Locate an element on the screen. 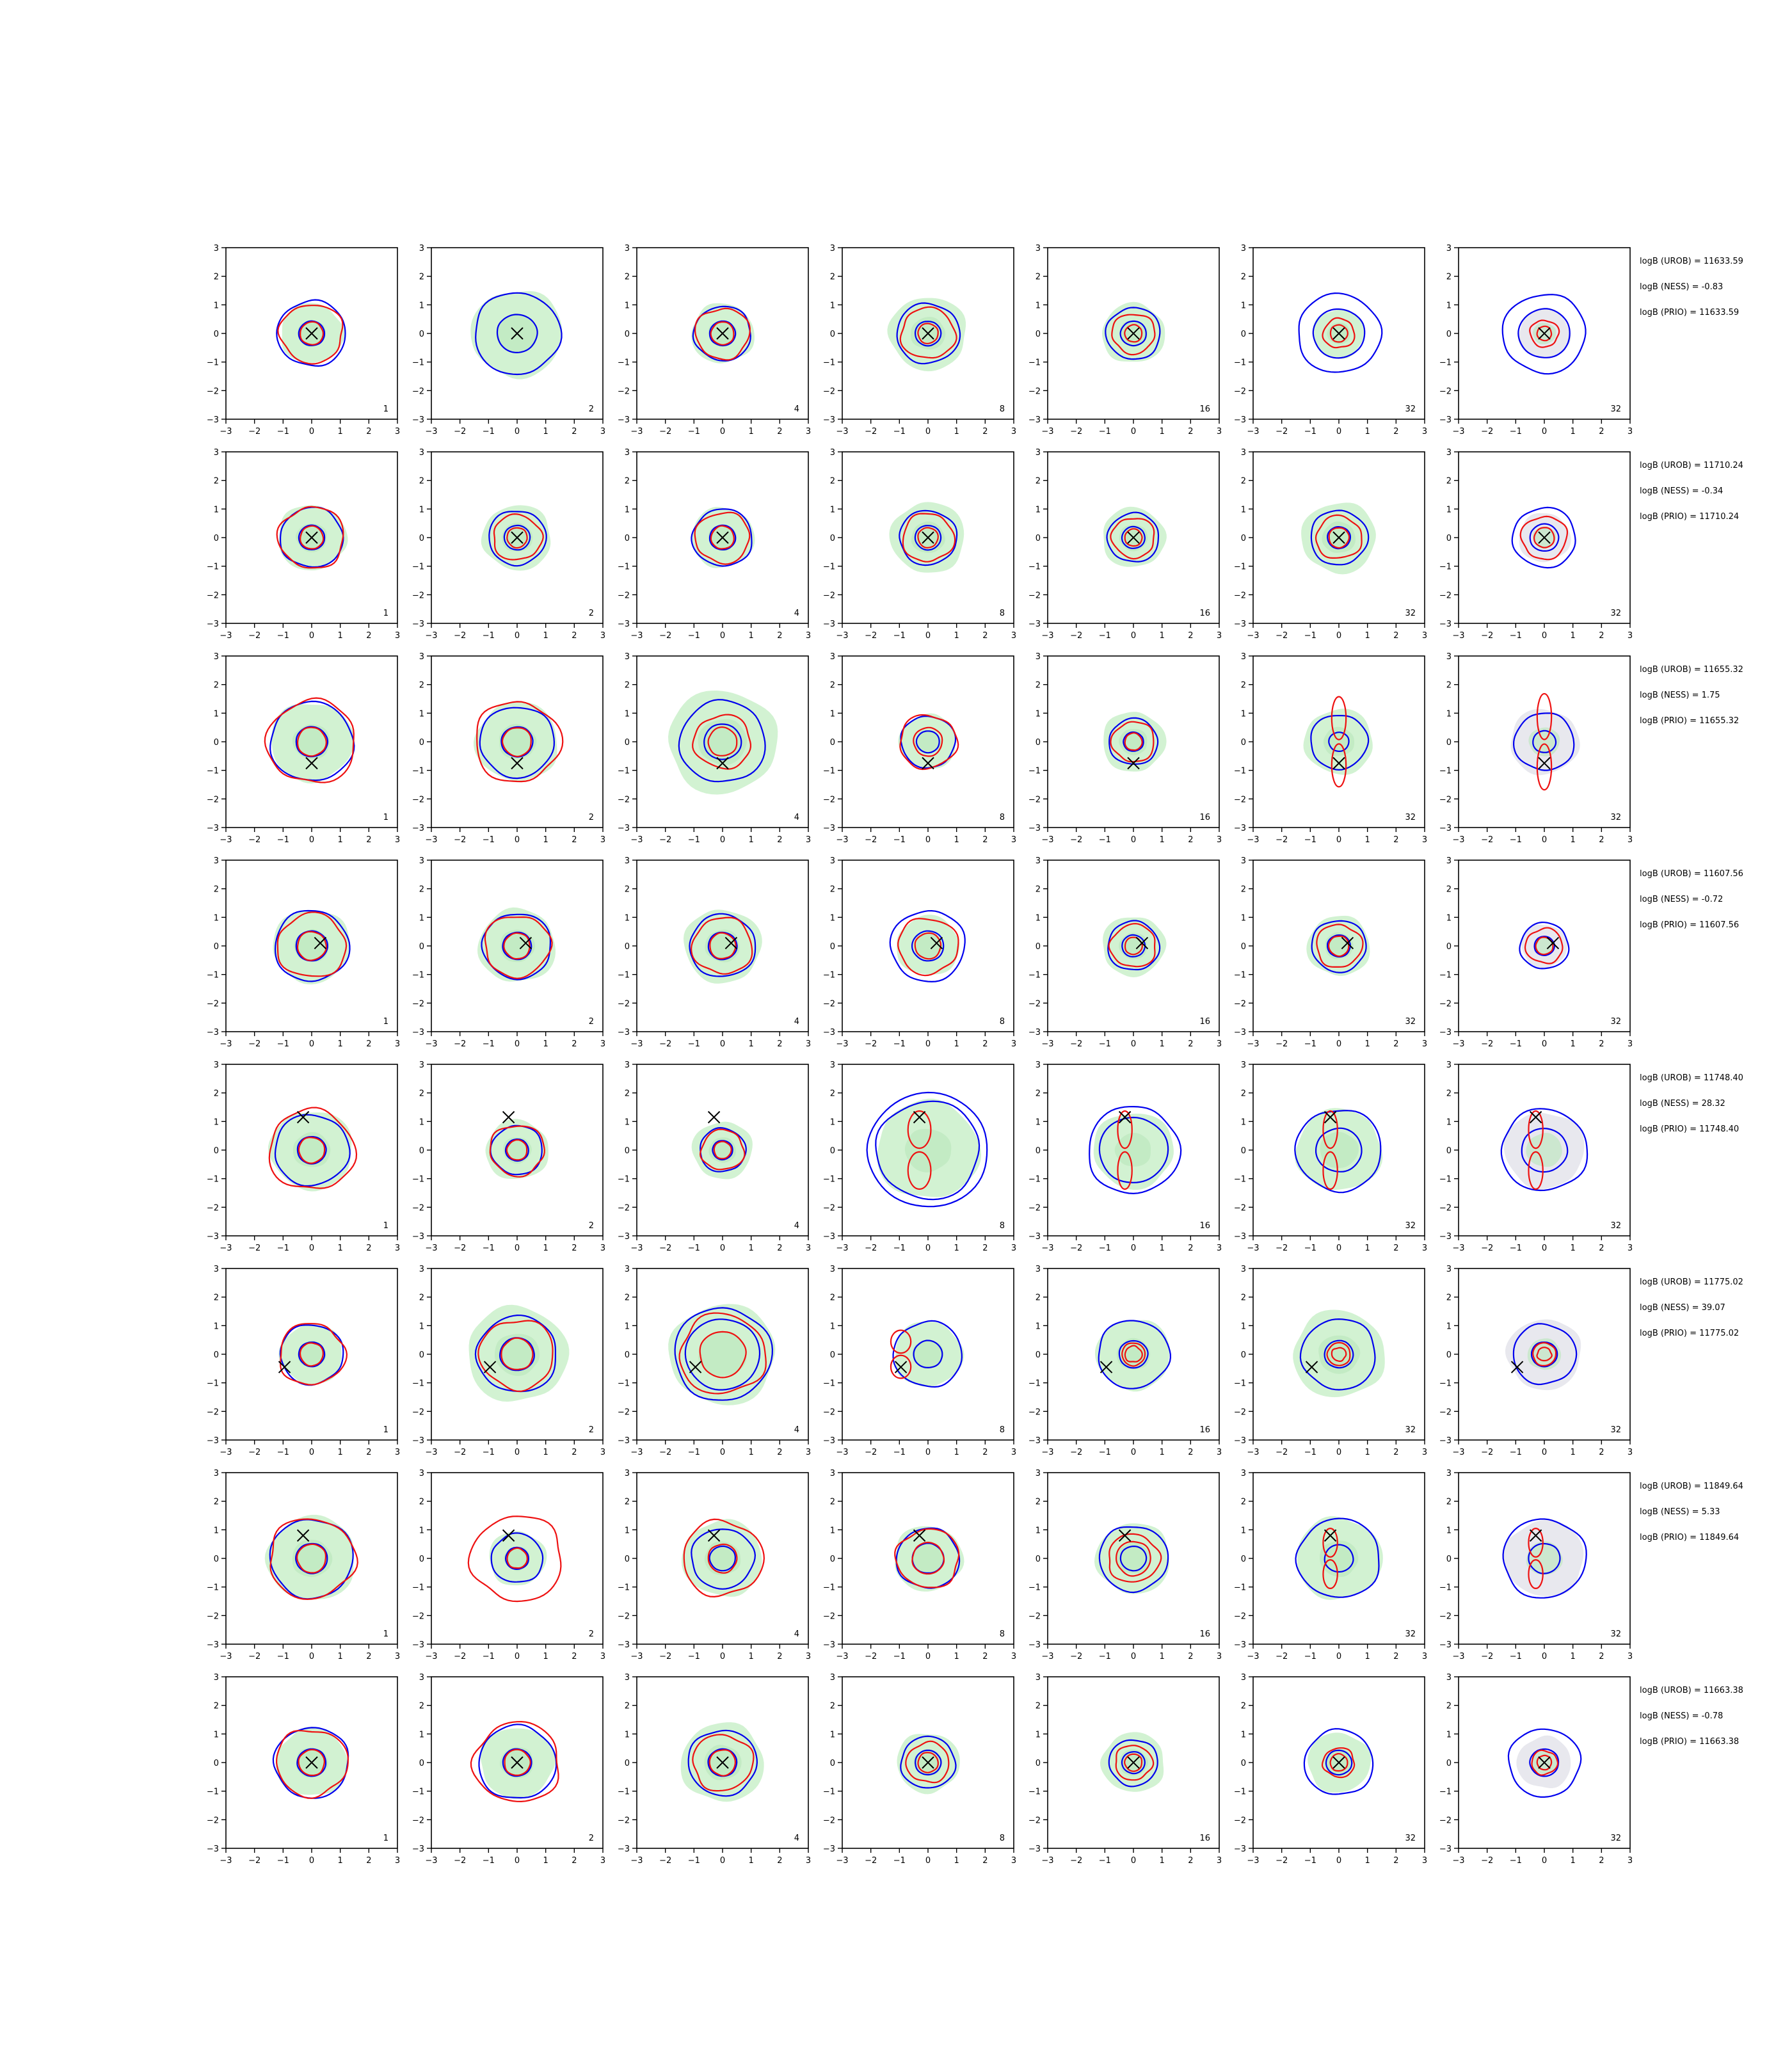 This screenshot has width=1792, height=2048. panel-r4-c4: −3−3 −2 −2 −1 −1 0 0 1 1 2 2 3 3 8 is located at coordinates (919, 952).